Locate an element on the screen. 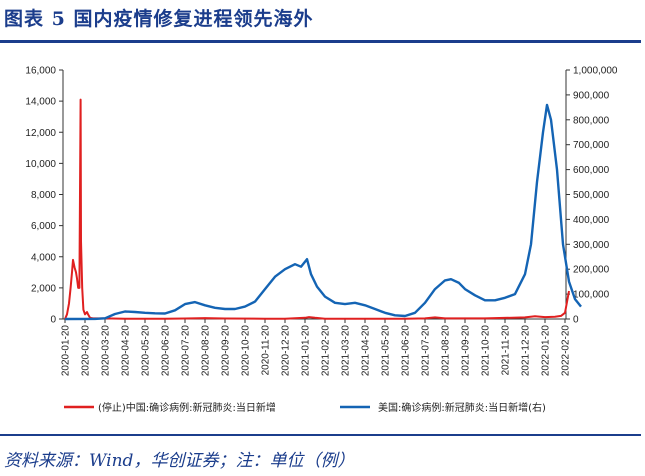  x-tick-label: 2021-07-20 is located at coordinates (426, 351).